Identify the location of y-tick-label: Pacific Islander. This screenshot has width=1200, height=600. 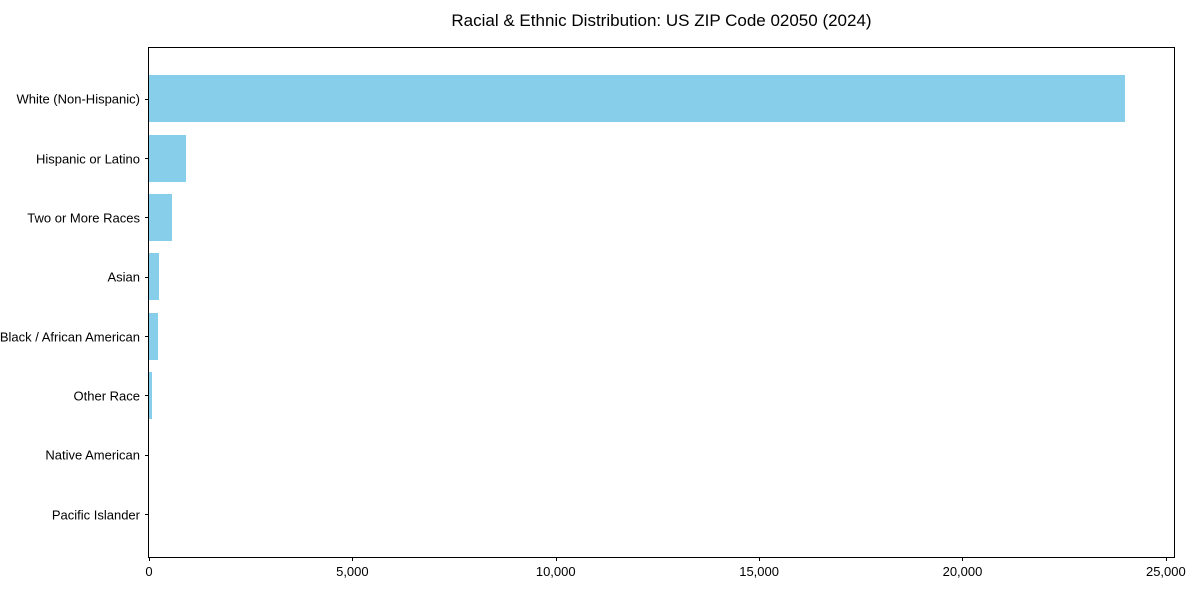
(95, 514).